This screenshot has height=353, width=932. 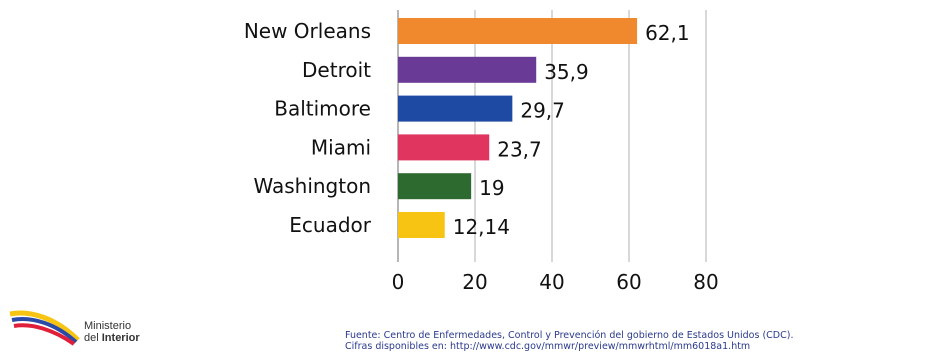 I want to click on logo-line2: del Interior, so click(x=112, y=338).